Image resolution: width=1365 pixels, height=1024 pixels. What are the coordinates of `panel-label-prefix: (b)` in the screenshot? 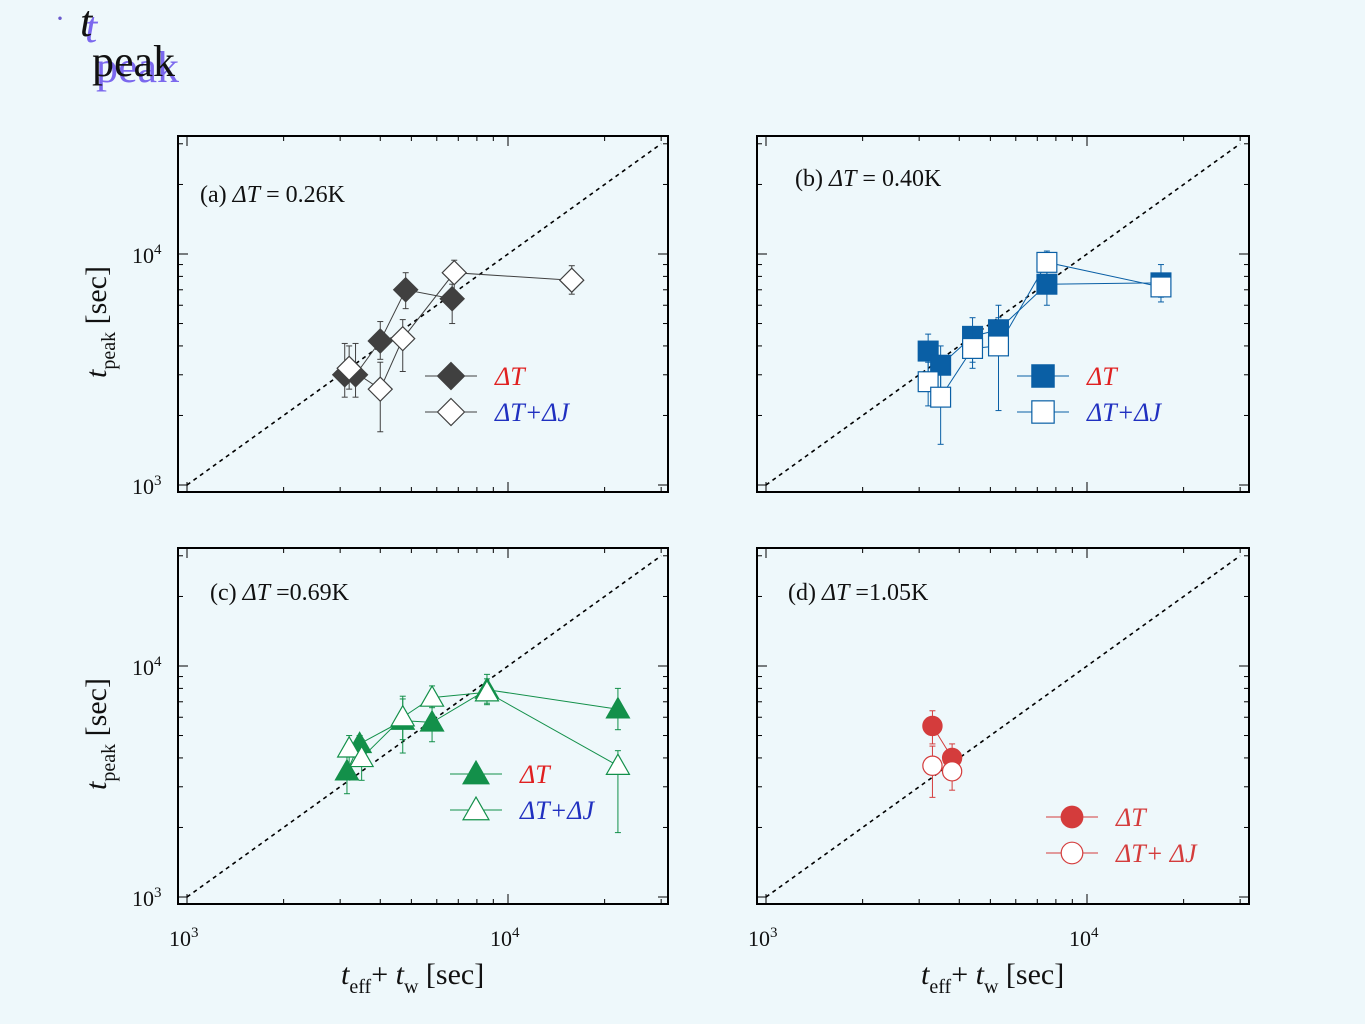 It's located at (812, 179).